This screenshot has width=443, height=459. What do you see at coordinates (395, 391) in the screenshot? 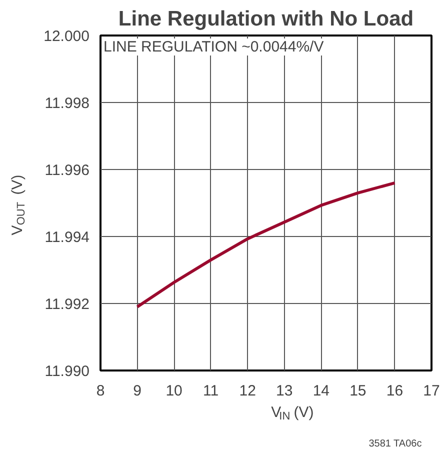
I see `x-tick-label: 16` at bounding box center [395, 391].